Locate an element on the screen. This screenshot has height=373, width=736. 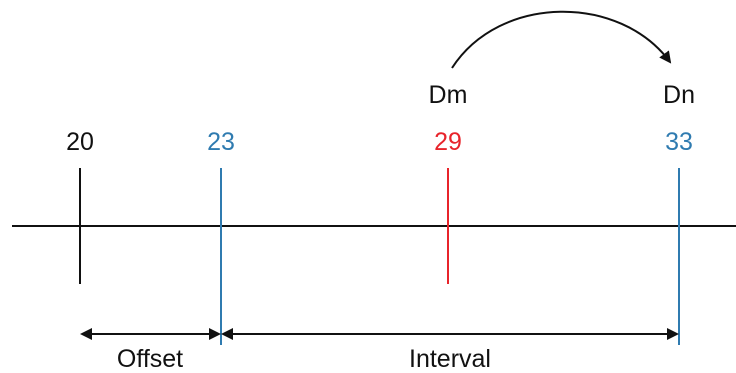
tick-label-23: 23 is located at coordinates (221, 142).